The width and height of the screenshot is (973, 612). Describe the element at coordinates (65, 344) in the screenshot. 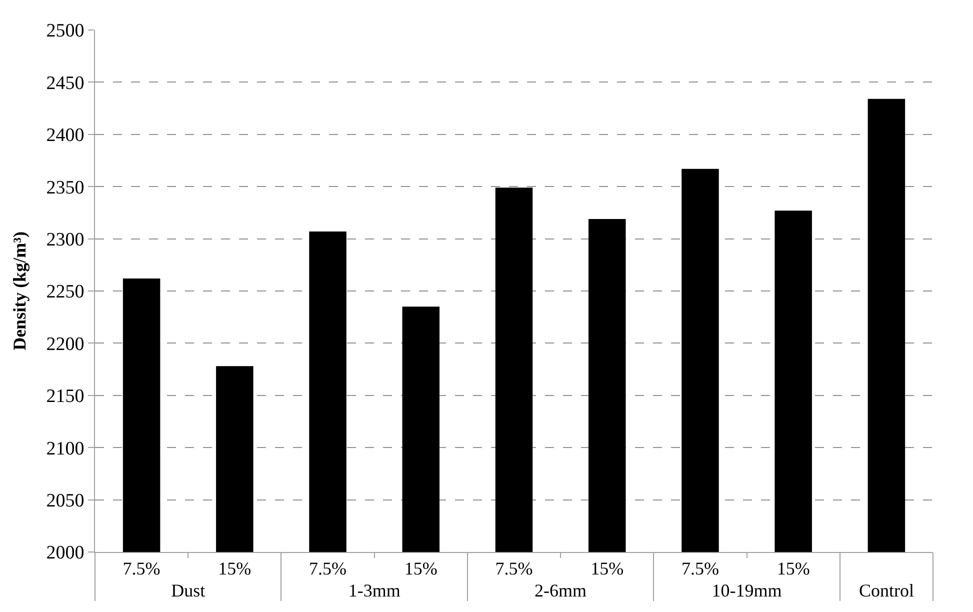

I see `y-tick-label: 2200` at that location.